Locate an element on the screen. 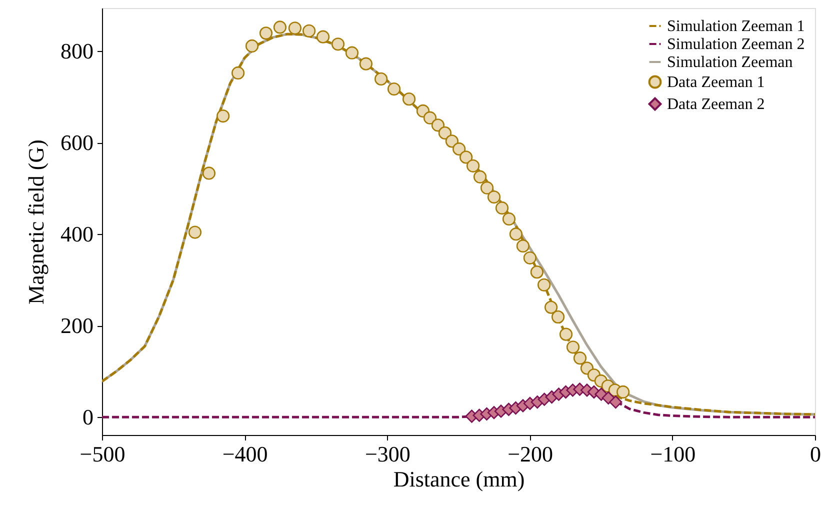 The width and height of the screenshot is (821, 511). y-tick-label: 600 is located at coordinates (77, 143).